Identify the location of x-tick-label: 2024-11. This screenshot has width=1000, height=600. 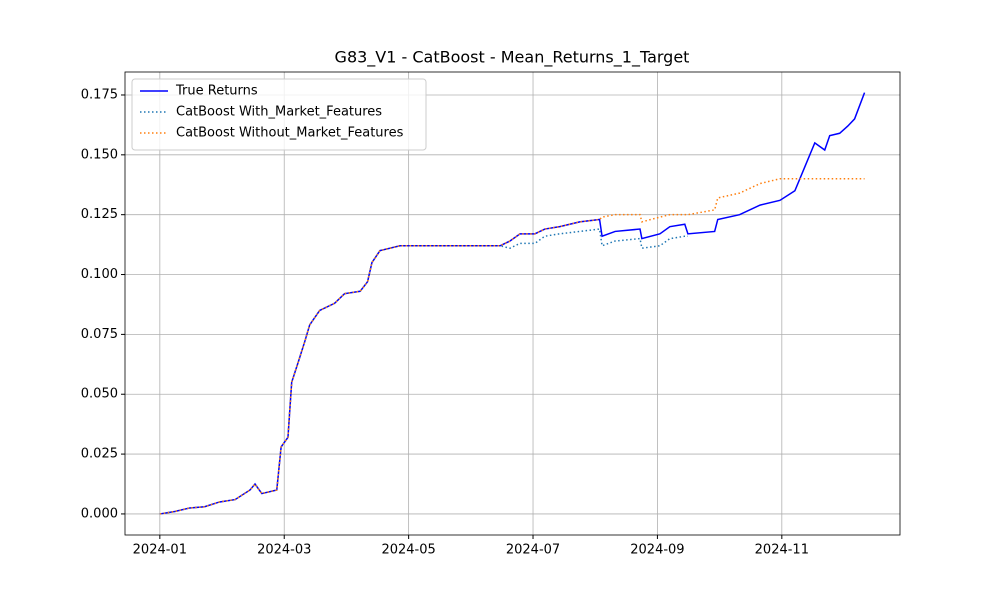
(782, 550).